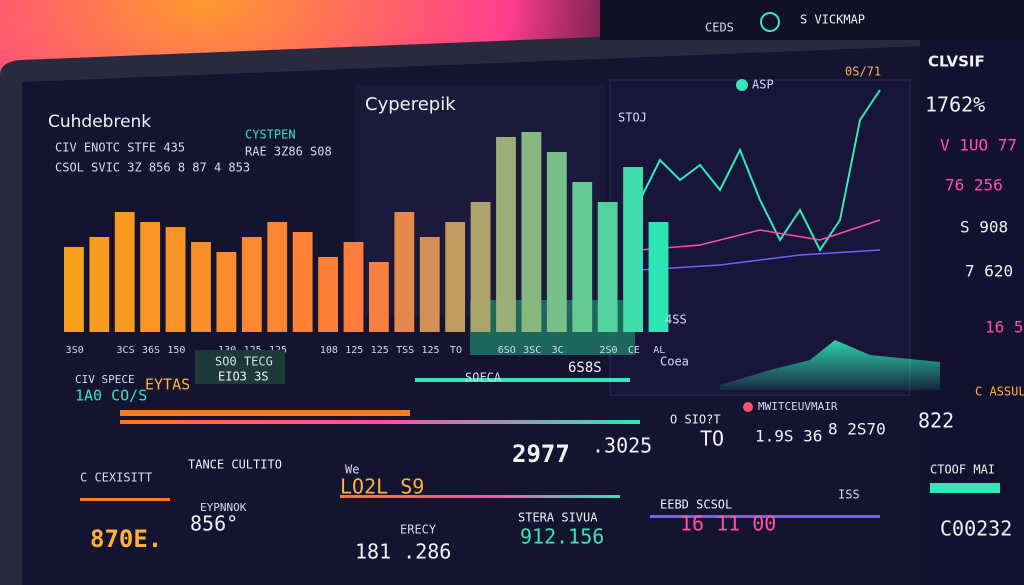  I want to click on column-value: V 1UO 77, so click(978, 145).